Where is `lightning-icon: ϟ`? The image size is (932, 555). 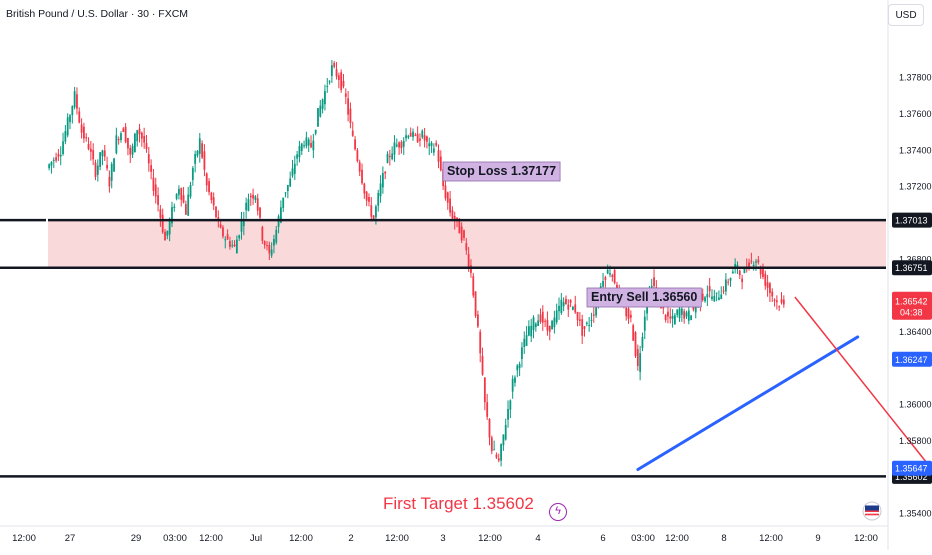 lightning-icon: ϟ is located at coordinates (558, 512).